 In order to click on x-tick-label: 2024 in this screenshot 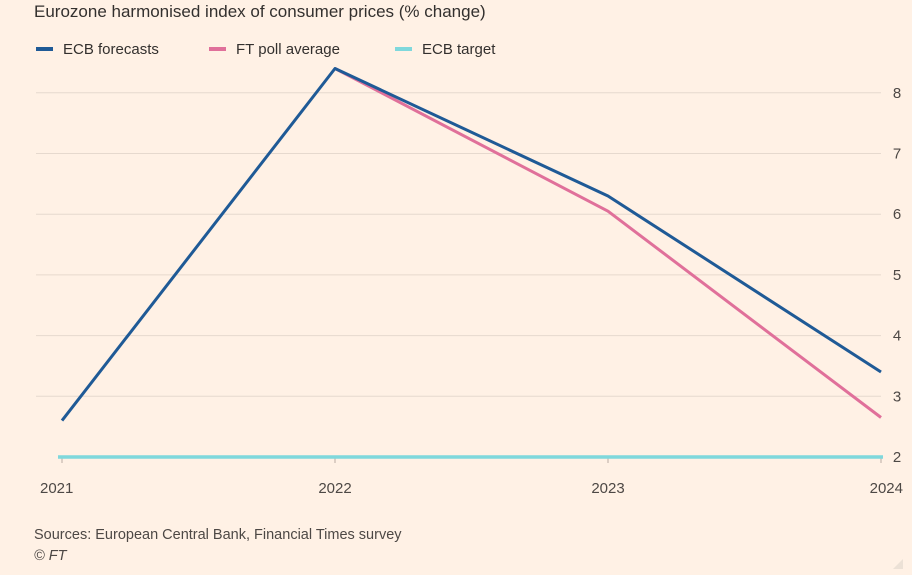, I will do `click(886, 488)`.